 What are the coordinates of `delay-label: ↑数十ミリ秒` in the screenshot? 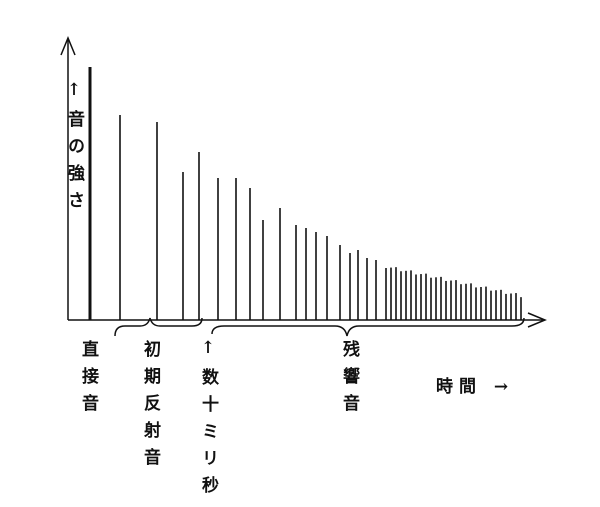 It's located at (208, 420).